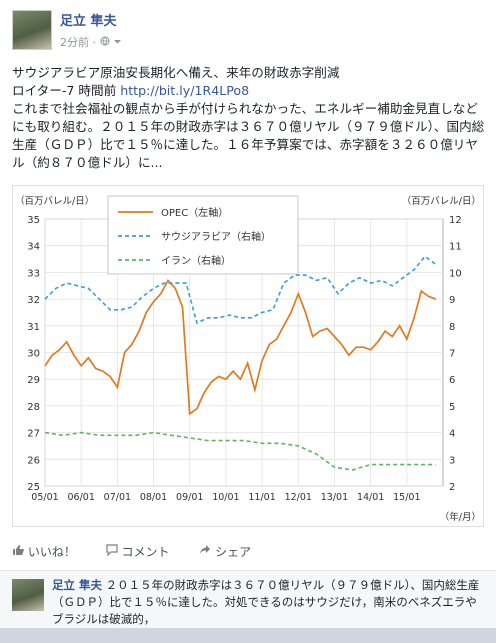 Image resolution: width=496 pixels, height=643 pixels. I want to click on y-right-tick-label: 2, so click(452, 487).